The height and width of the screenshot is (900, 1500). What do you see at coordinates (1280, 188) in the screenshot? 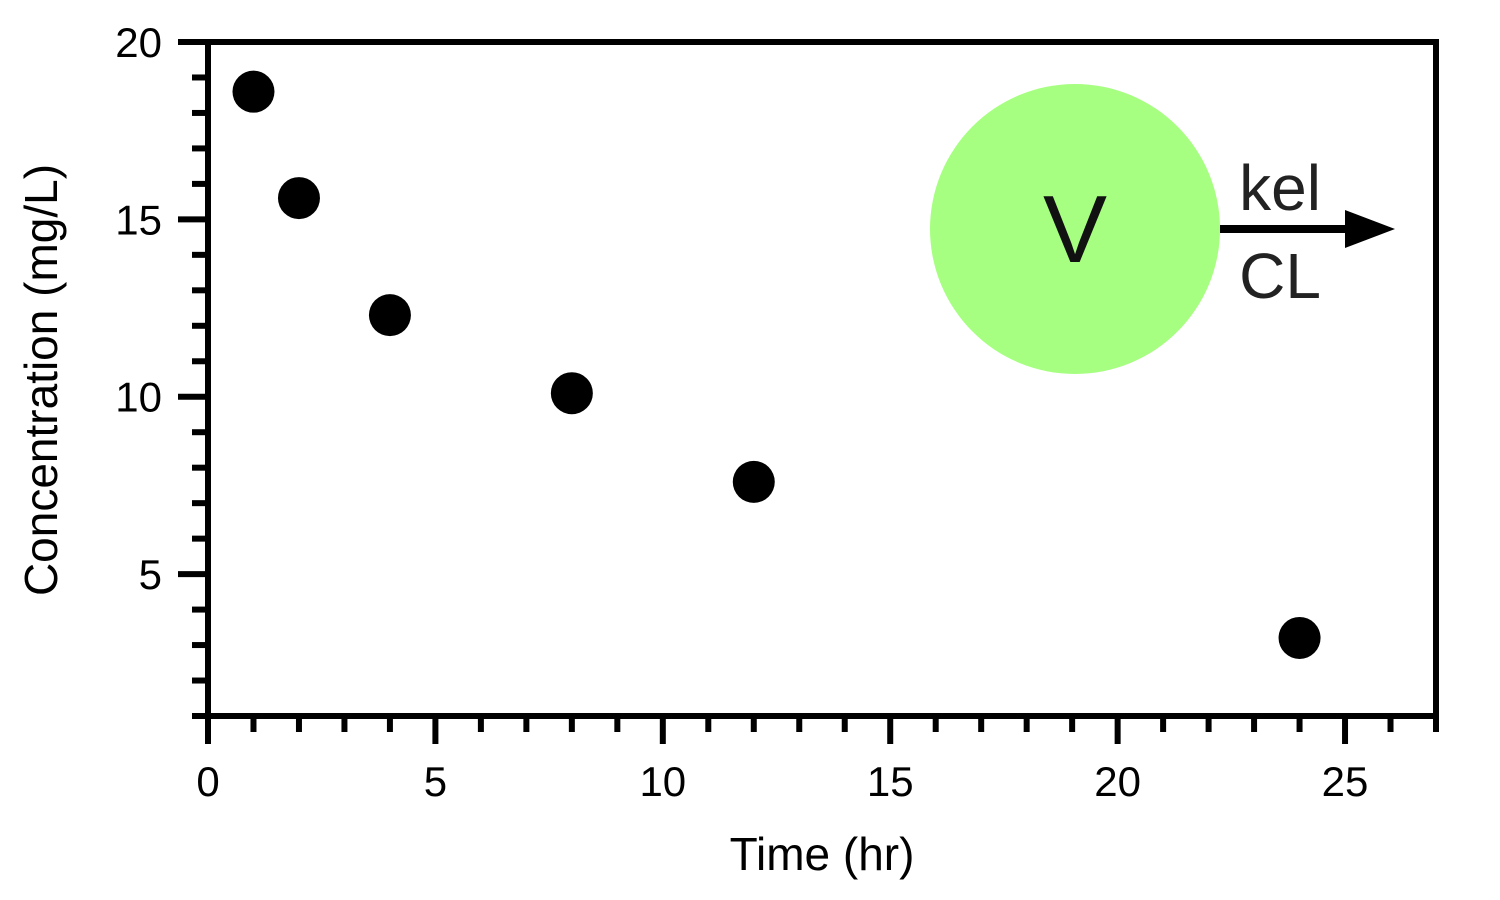
I see `arrow-top-label: kel` at bounding box center [1280, 188].